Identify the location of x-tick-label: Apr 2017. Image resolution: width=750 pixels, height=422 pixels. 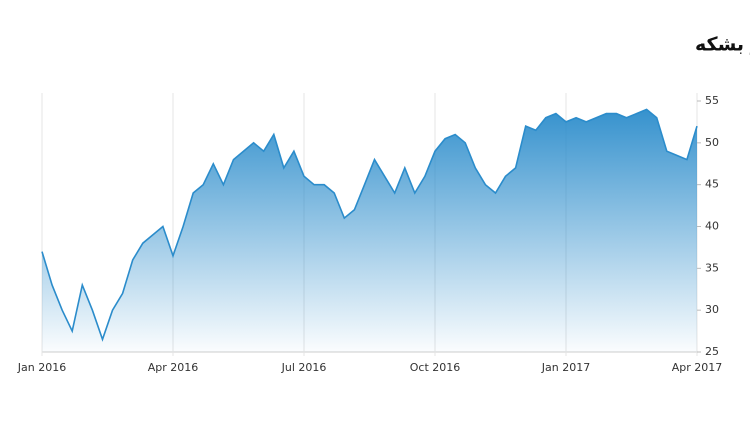
(697, 367).